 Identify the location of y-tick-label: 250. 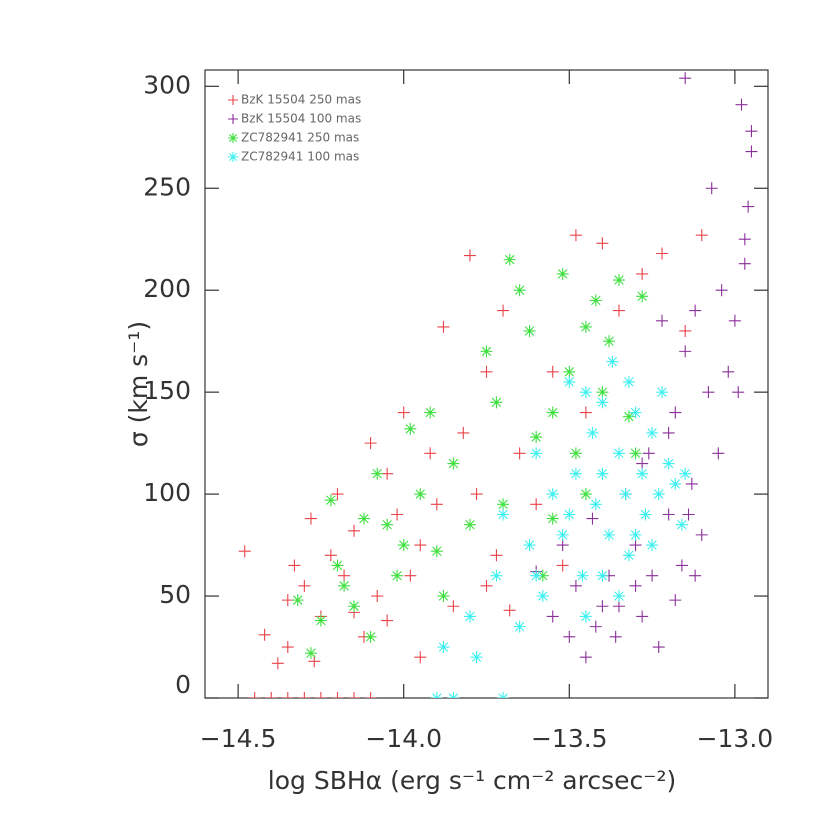
(167, 186).